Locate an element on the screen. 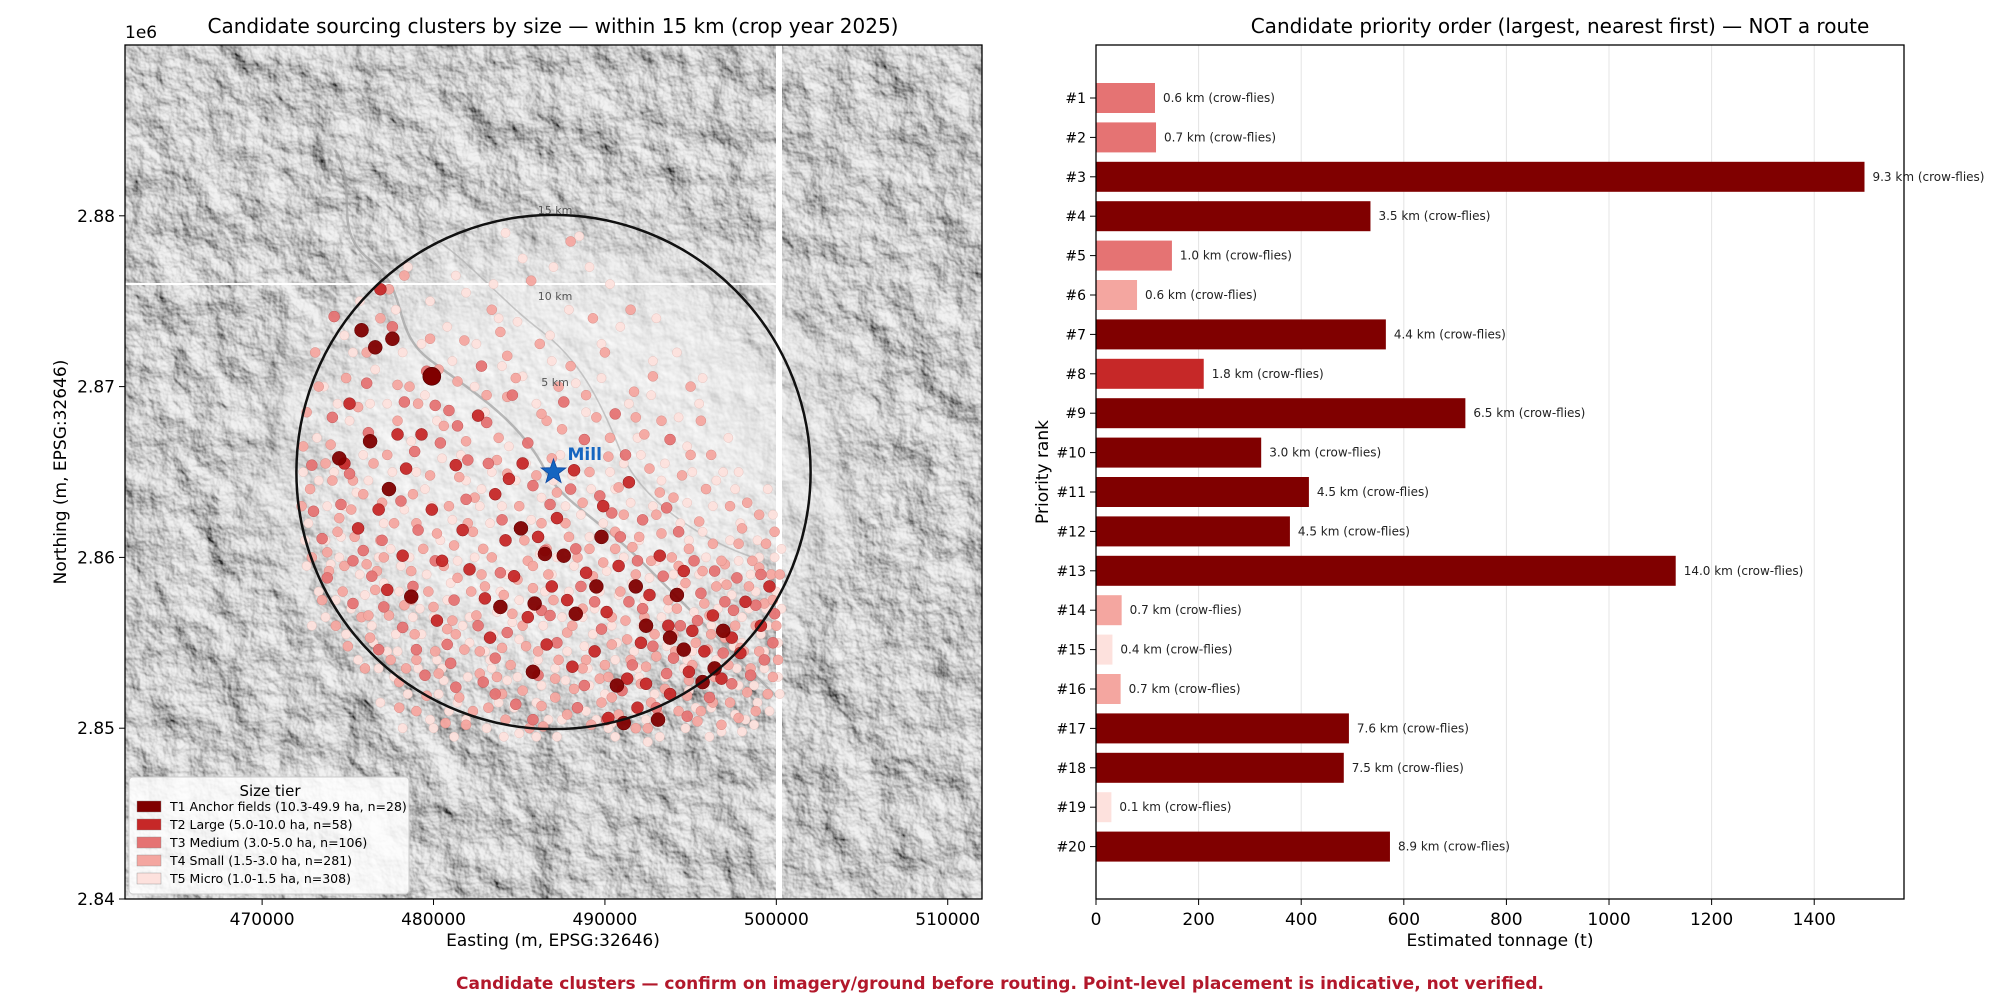 The width and height of the screenshot is (2000, 1000). legend-swatch-t4 is located at coordinates (149, 860).